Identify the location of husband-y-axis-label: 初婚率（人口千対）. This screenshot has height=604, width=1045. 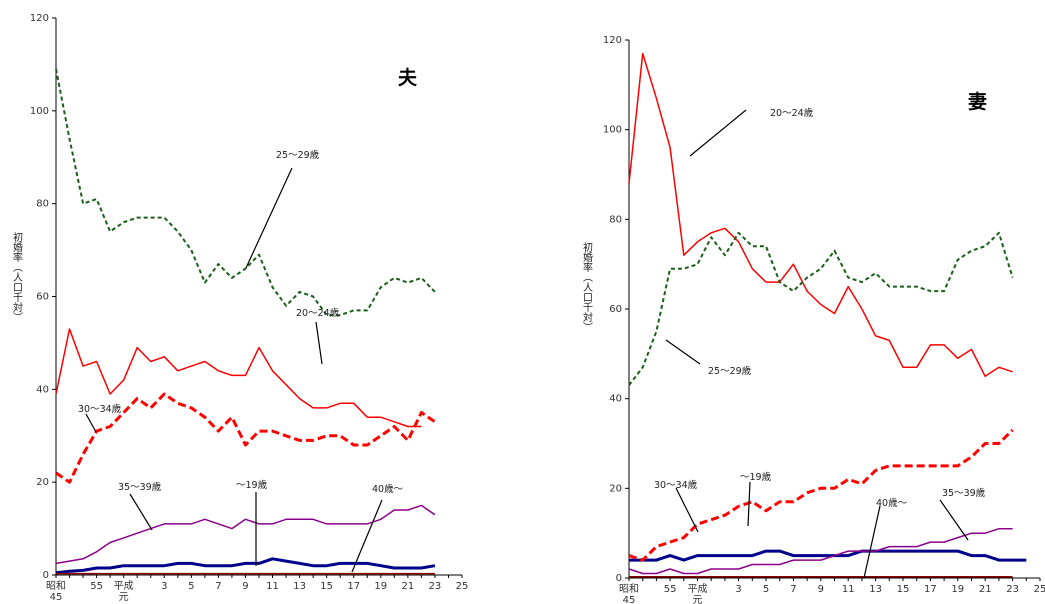
(17, 276).